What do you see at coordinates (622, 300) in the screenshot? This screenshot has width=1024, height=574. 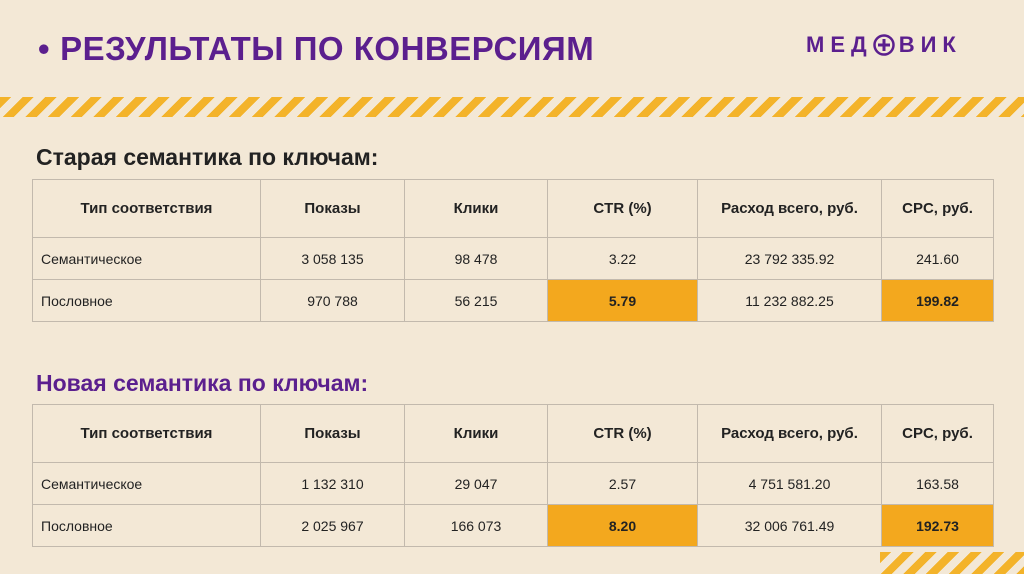 I see `cell-ctr-highlighted: 5.79` at bounding box center [622, 300].